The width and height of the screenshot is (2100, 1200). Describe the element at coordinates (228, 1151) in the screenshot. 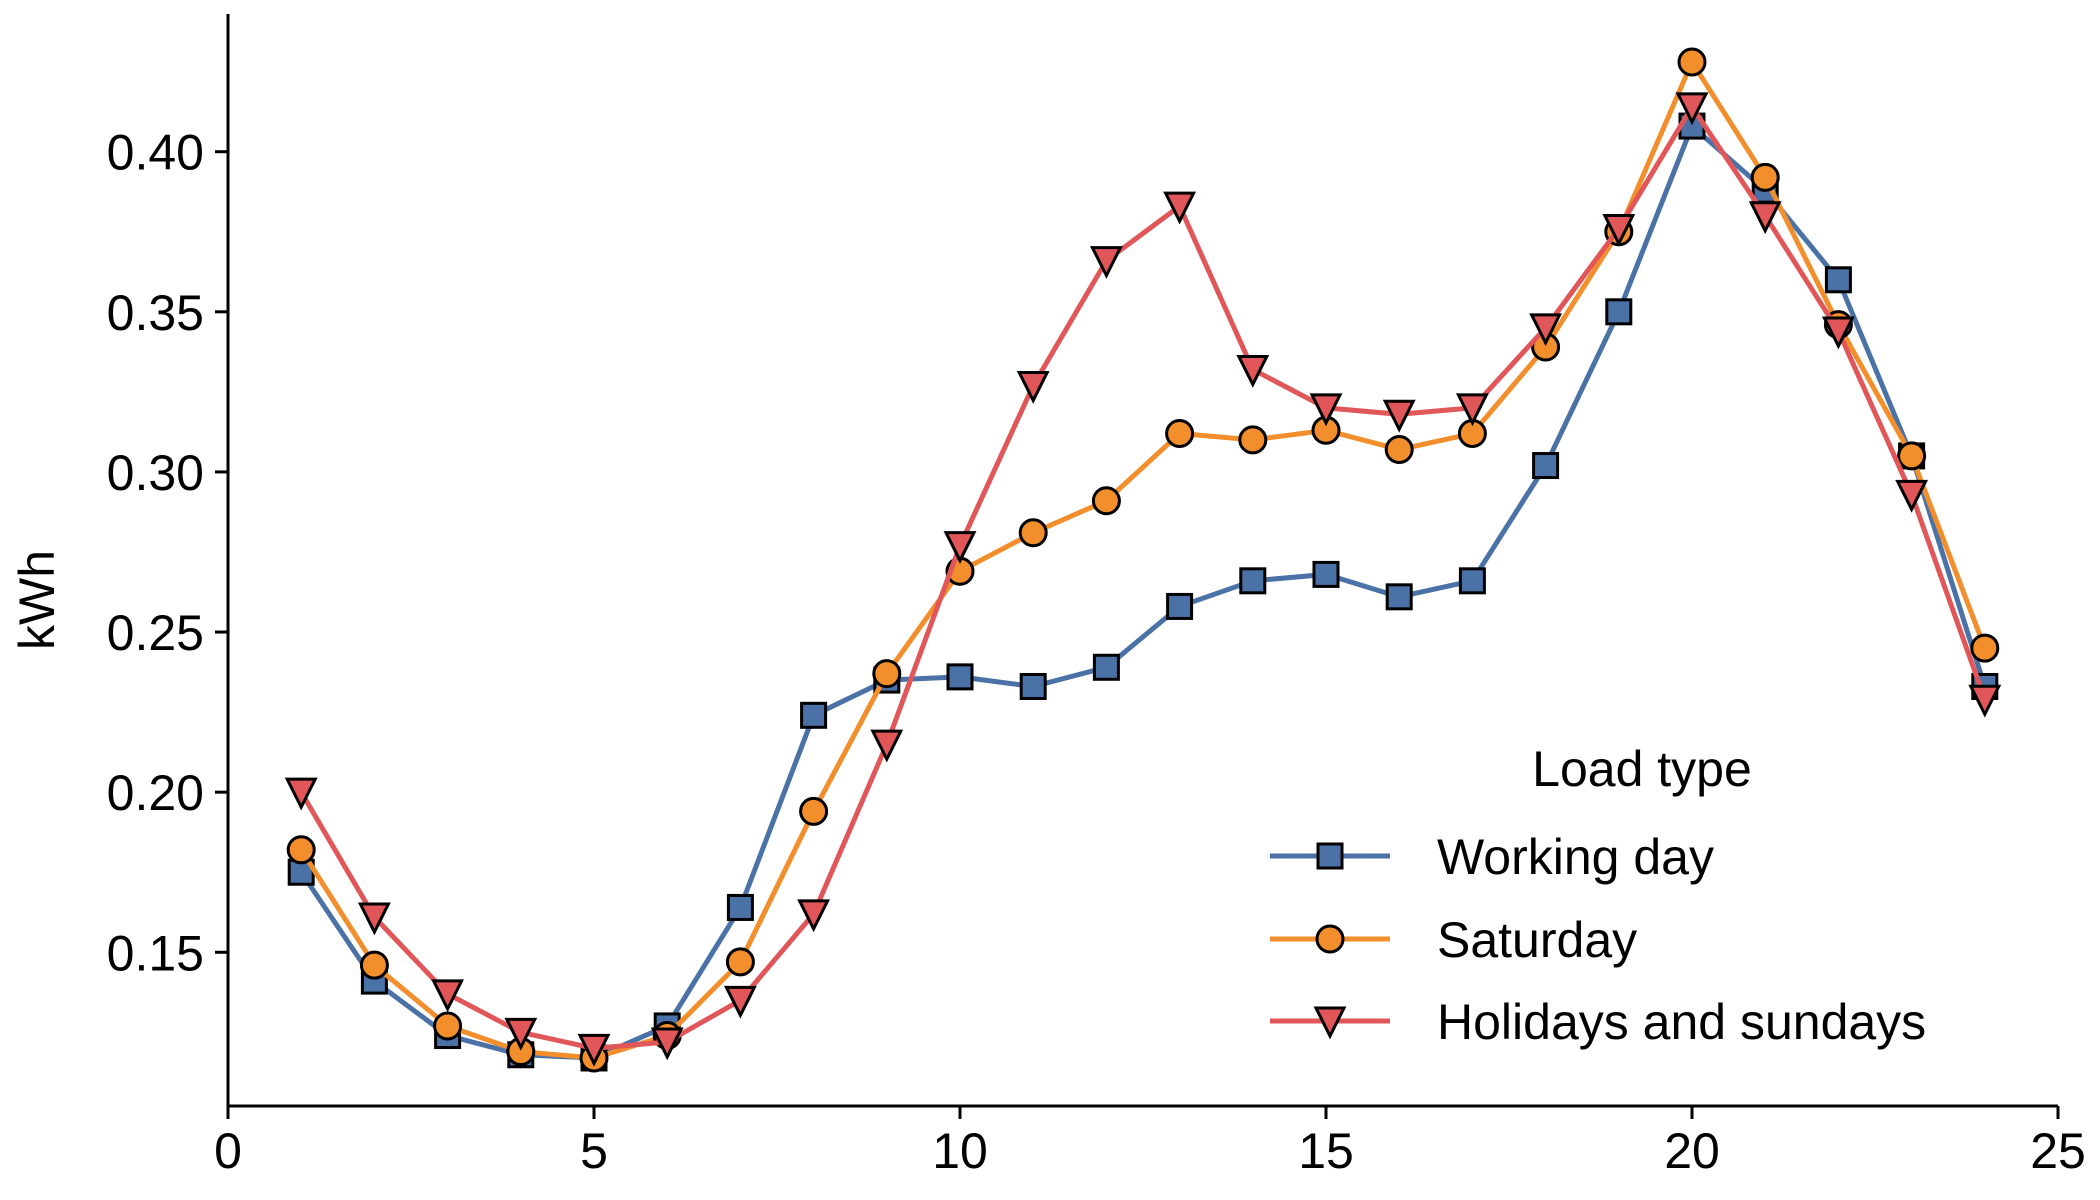

I see `x-tick-label: 0` at that location.